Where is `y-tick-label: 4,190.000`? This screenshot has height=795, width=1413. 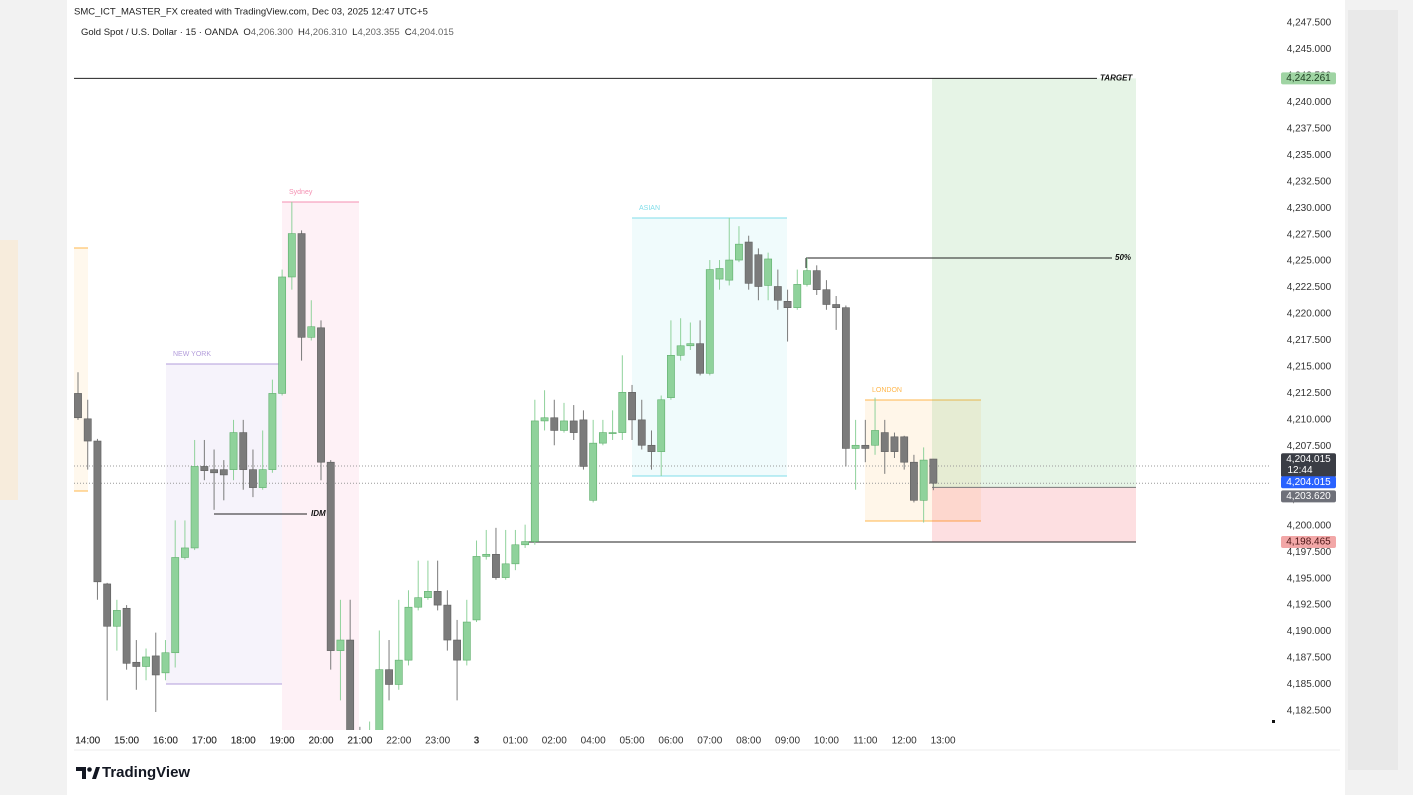
y-tick-label: 4,190.000 is located at coordinates (1309, 631).